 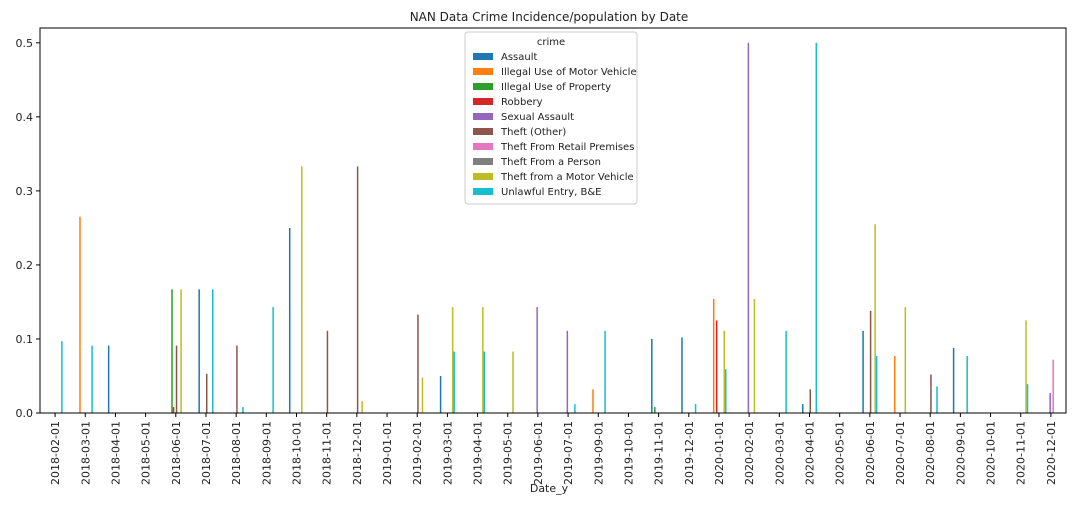 I want to click on x-tick-label: 2019-03-01, so click(x=447, y=453).